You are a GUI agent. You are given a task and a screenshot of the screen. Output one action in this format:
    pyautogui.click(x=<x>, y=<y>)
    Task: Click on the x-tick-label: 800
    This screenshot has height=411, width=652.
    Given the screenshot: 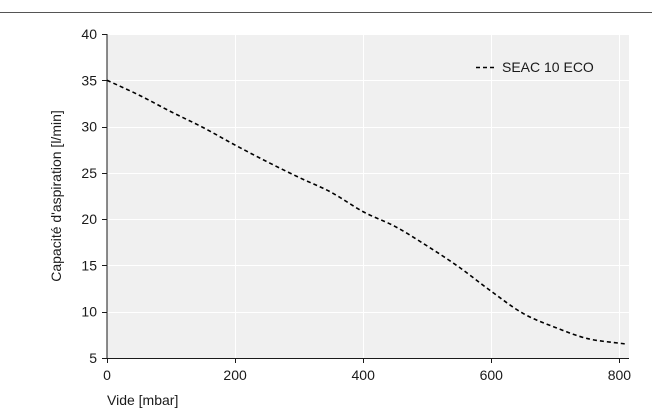 What is the action you would take?
    pyautogui.click(x=620, y=375)
    